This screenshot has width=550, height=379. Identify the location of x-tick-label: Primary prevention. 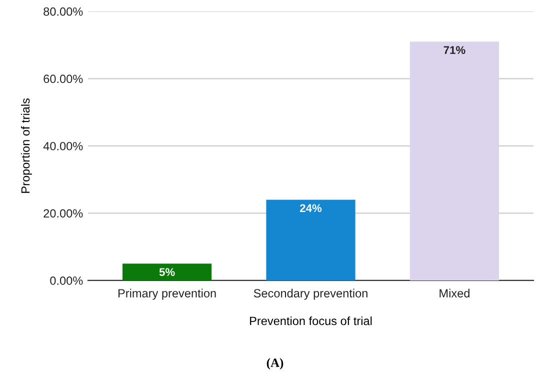
(167, 294).